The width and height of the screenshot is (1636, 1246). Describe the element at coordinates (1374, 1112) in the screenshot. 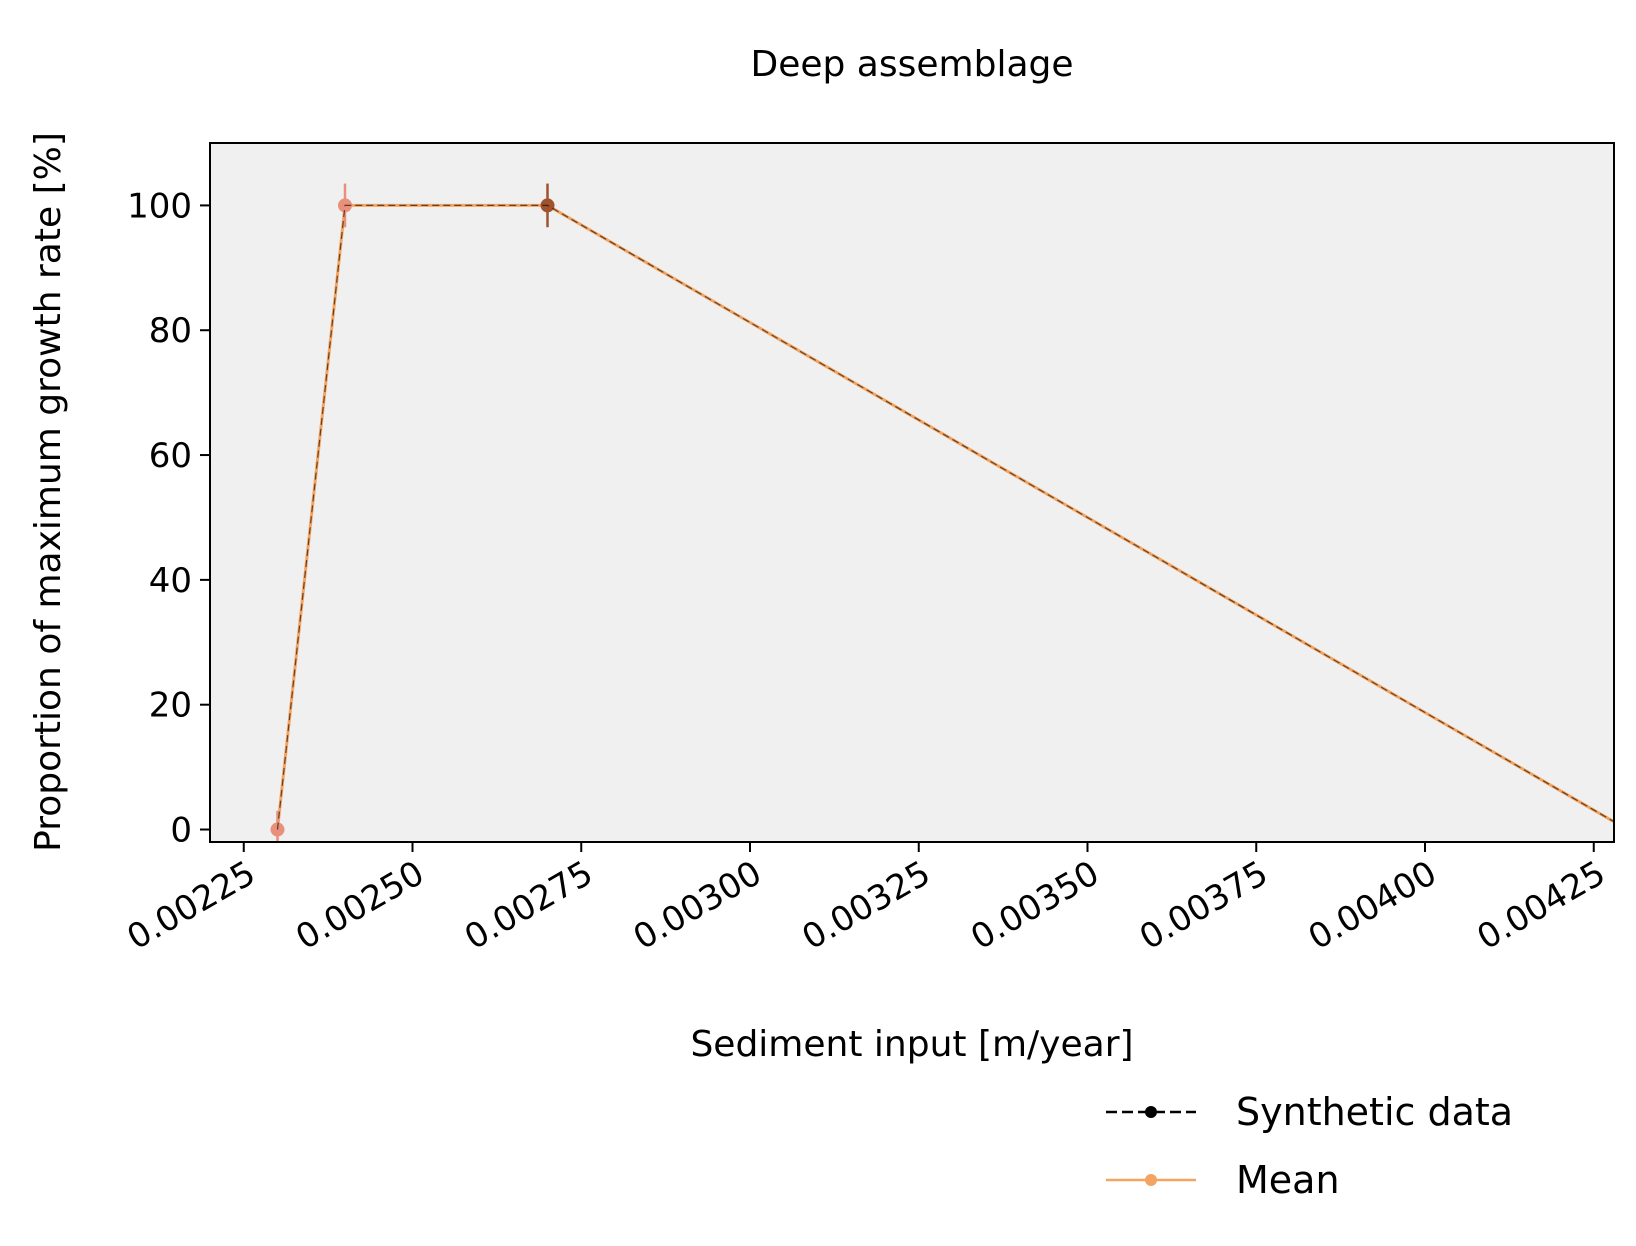

I see `legend-synthetic-label: Synthetic data` at that location.